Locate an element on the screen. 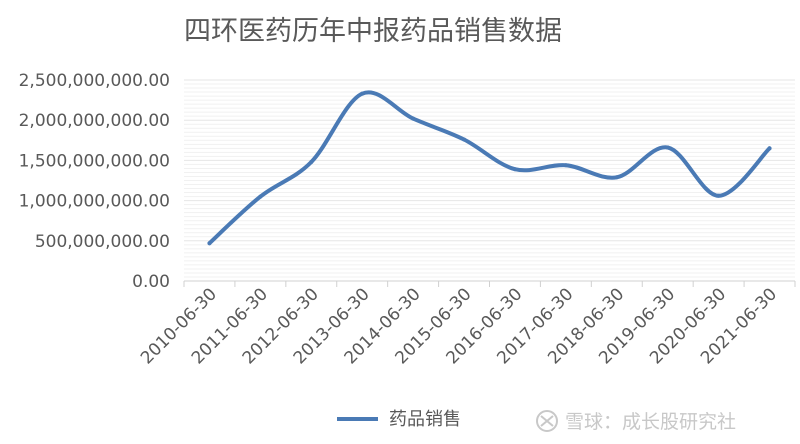 Image resolution: width=800 pixels, height=444 pixels. watermark: 雪球：成长股研究社 is located at coordinates (636, 421).